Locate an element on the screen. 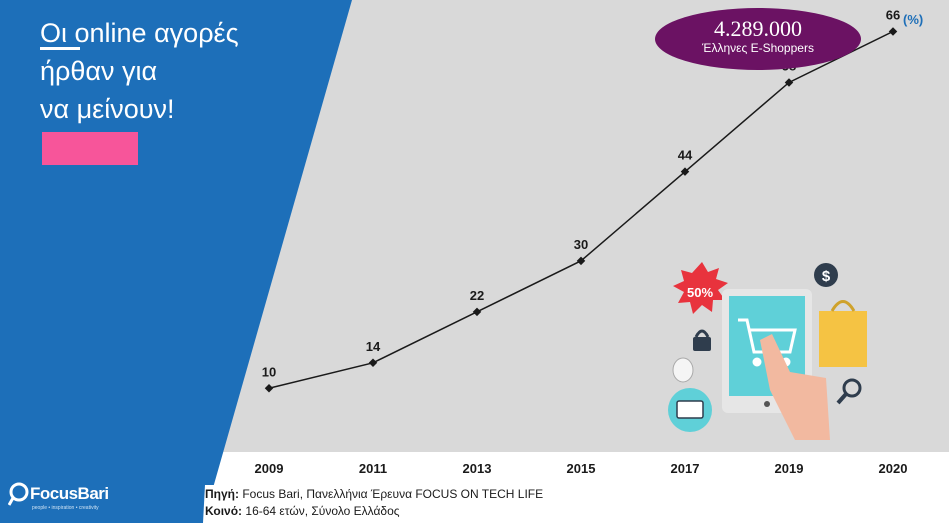 The height and width of the screenshot is (523, 949). source-label: Πηγή: is located at coordinates (222, 494).